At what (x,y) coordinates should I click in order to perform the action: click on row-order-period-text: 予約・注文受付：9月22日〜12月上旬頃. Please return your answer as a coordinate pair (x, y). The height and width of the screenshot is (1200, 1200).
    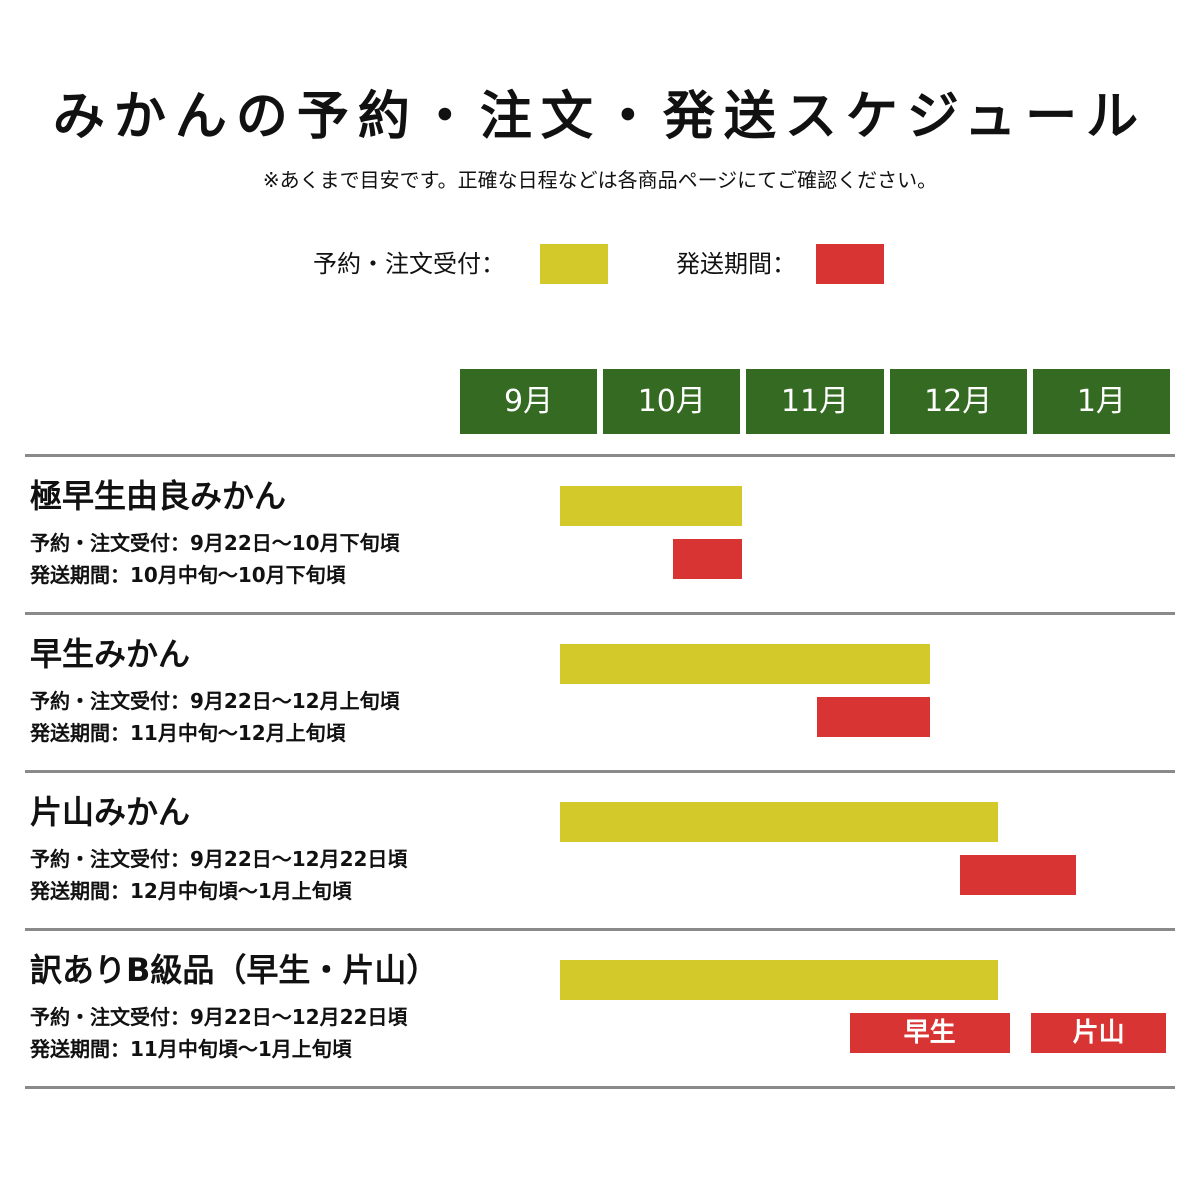
    Looking at the image, I should click on (215, 701).